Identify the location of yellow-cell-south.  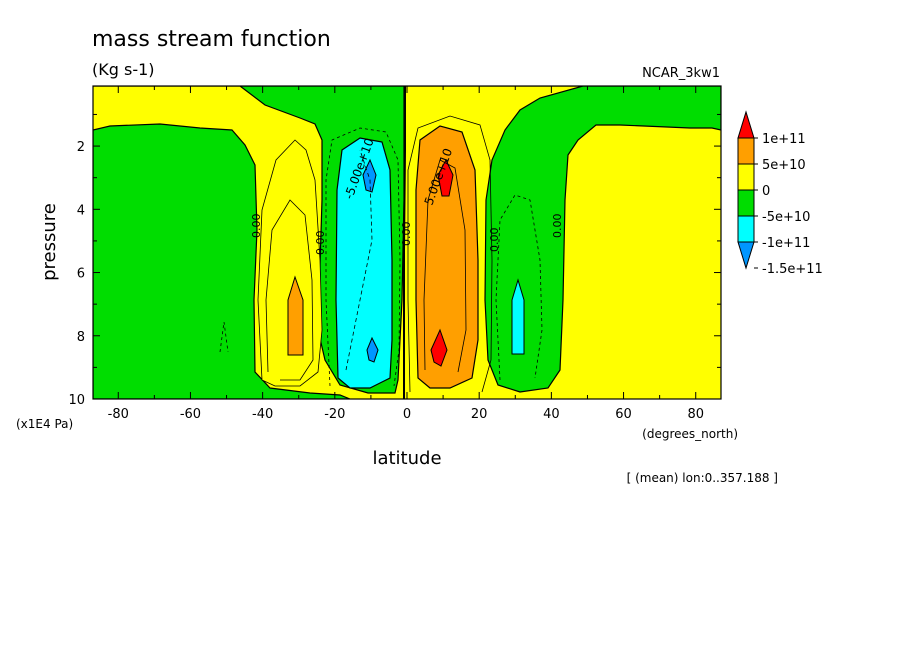
(290, 263).